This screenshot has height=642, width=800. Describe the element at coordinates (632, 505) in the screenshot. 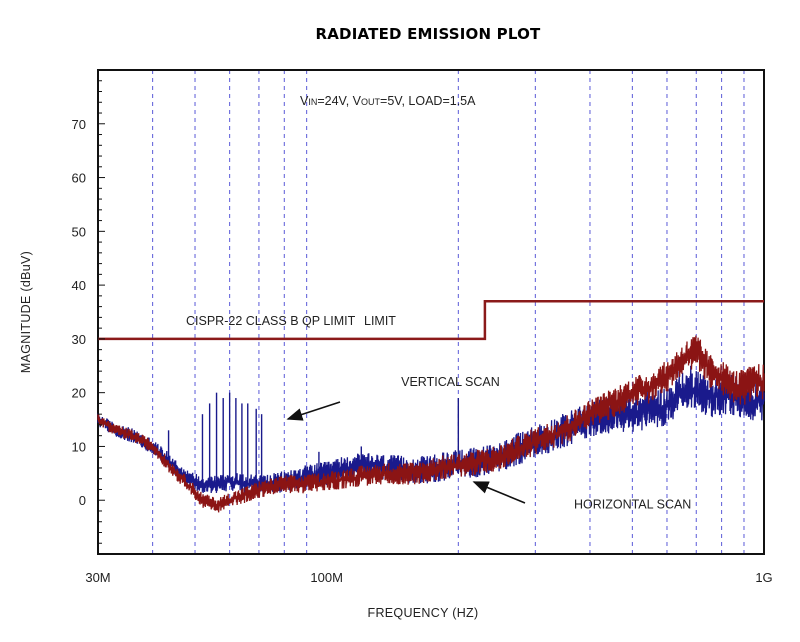

I see `annotation-horizontal-scan: HORIZONTAL SCAN` at that location.